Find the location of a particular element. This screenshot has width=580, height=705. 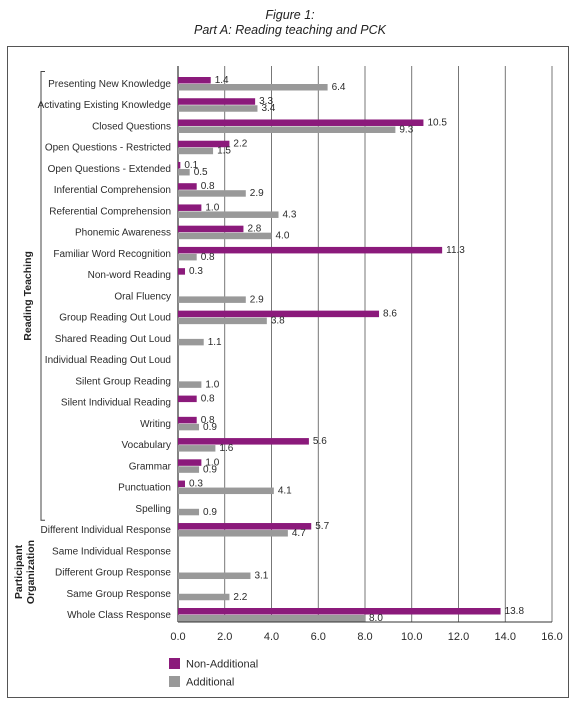

figure-number: Figure 1: is located at coordinates (290, 15).